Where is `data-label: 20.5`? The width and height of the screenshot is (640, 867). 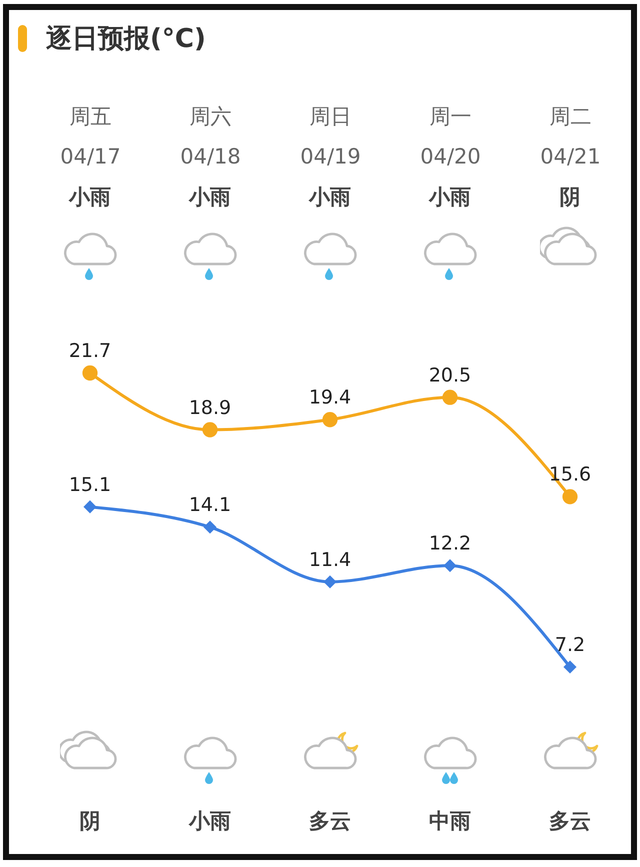 data-label: 20.5 is located at coordinates (450, 375).